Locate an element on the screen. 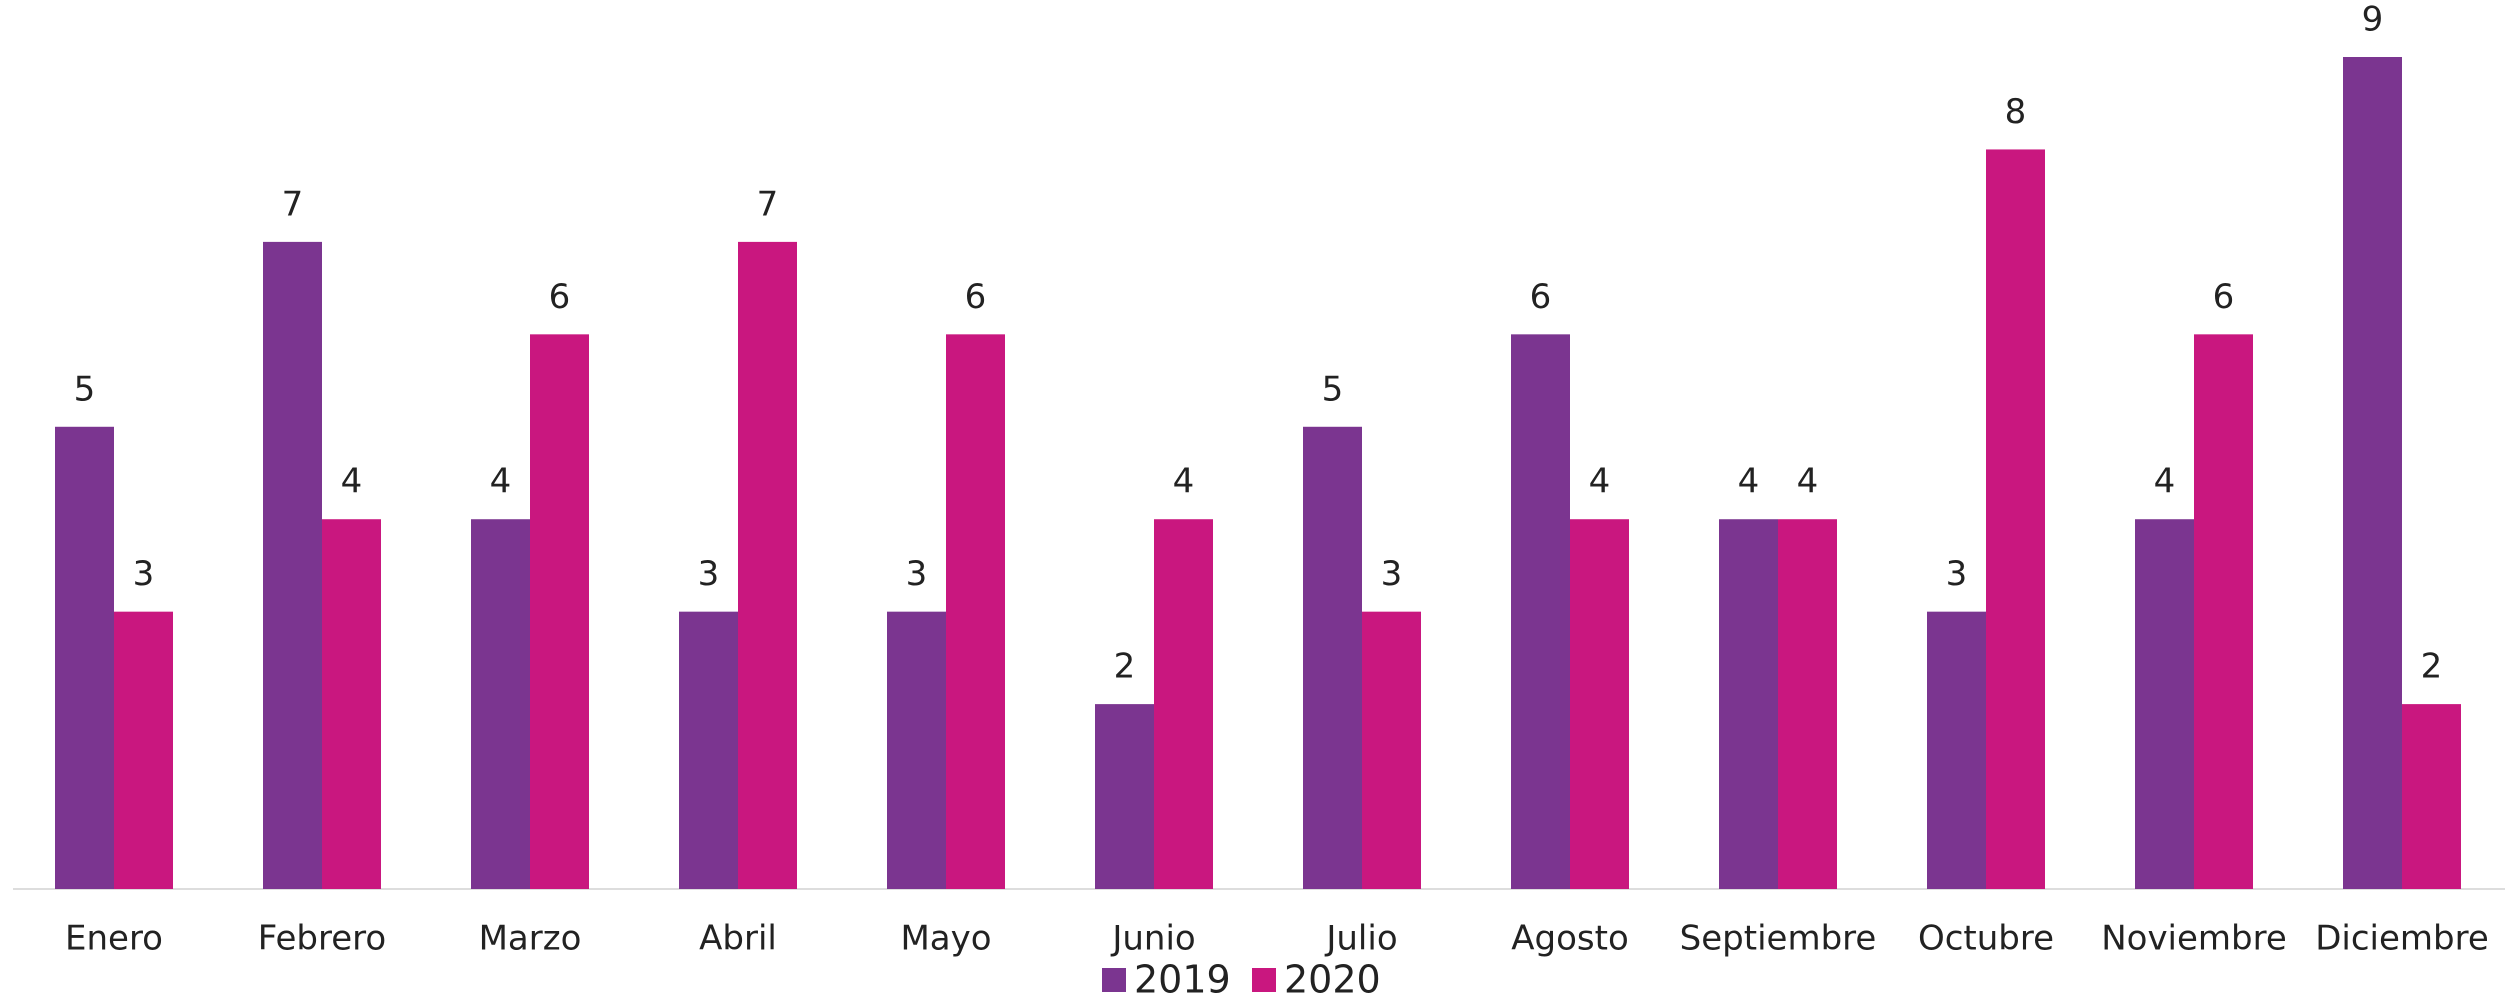 Image resolution: width=2510 pixels, height=1002 pixels. x-tick-label: Abril is located at coordinates (738, 939).